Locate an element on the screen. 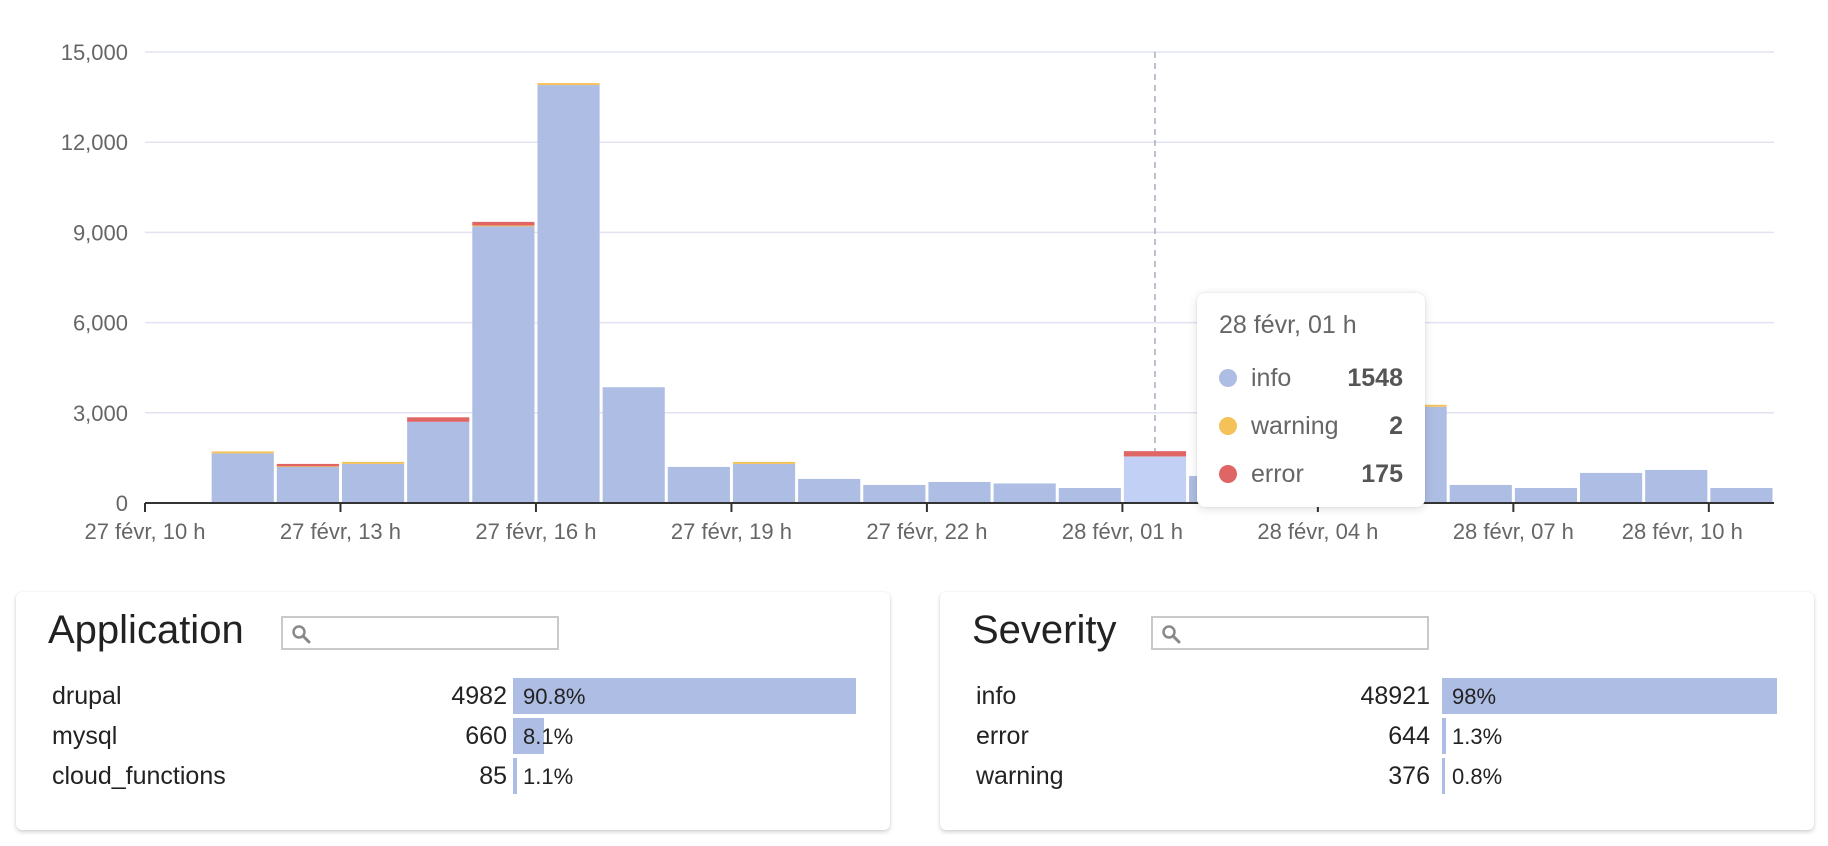 This screenshot has height=846, width=1828. x-tick-label: 27 févr, 10 h is located at coordinates (144, 531).